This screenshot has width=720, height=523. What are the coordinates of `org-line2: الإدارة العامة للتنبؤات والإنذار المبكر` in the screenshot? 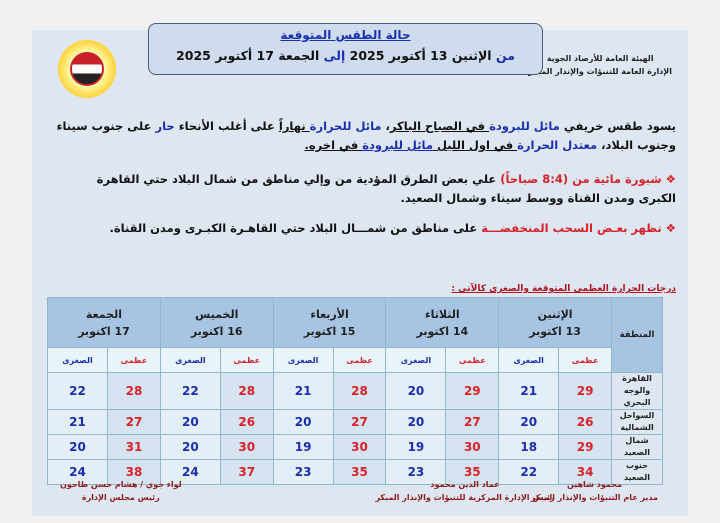 It's located at (600, 71).